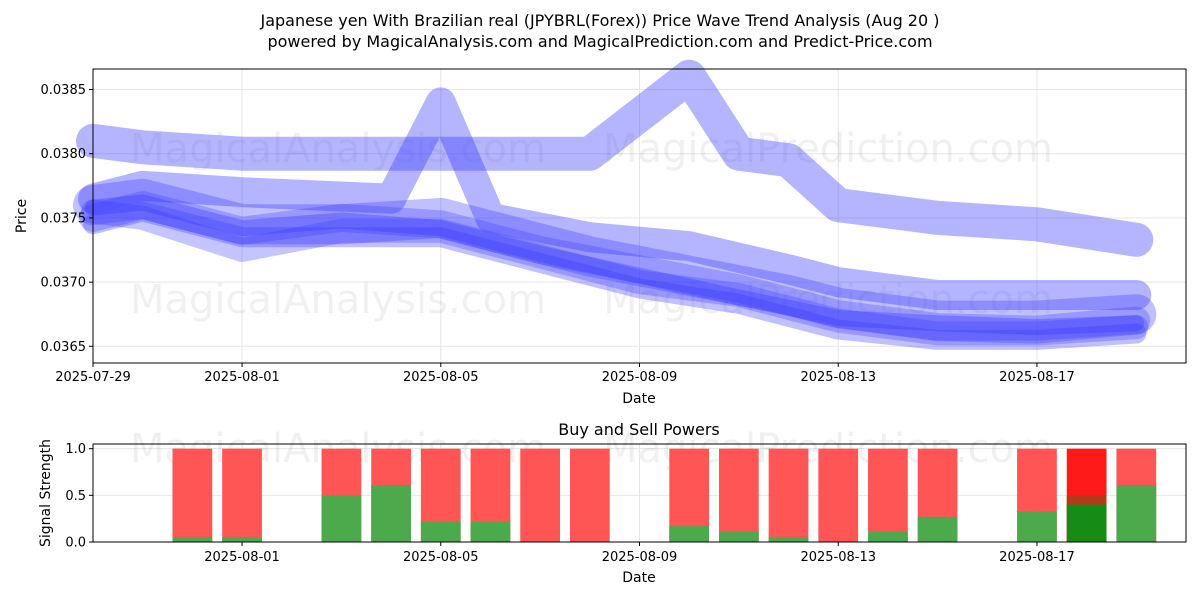 The image size is (1200, 600). I want to click on signal-y-tick-label: 0.0, so click(75, 543).